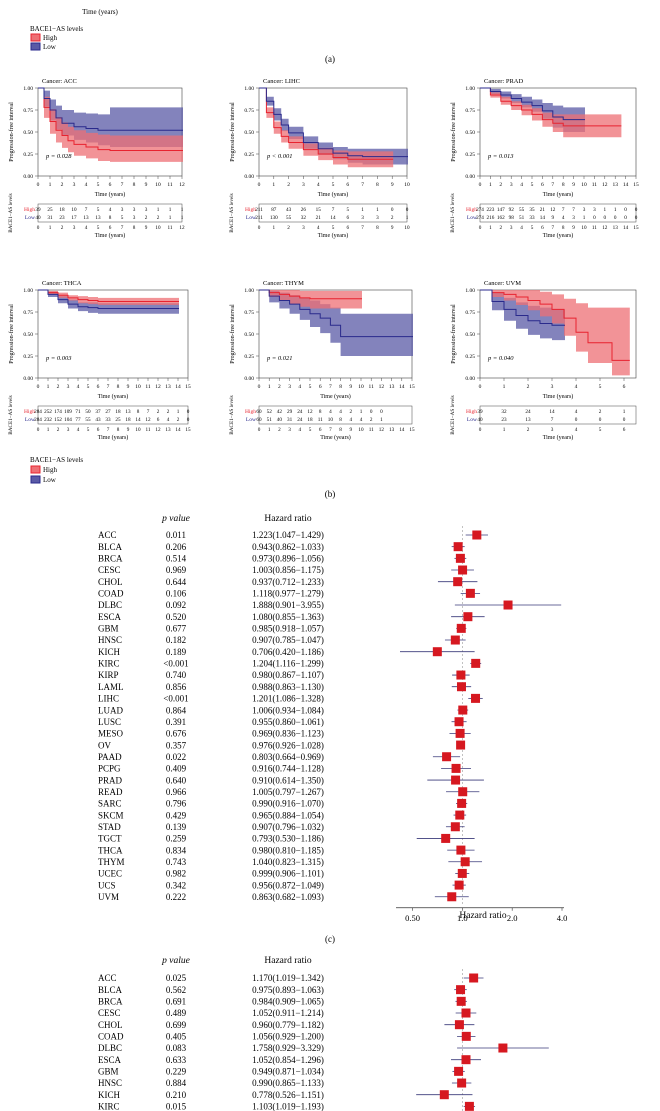 Image resolution: width=660 pixels, height=1111 pixels. I want to click on km-risk-high-value: 0, so click(392, 210).